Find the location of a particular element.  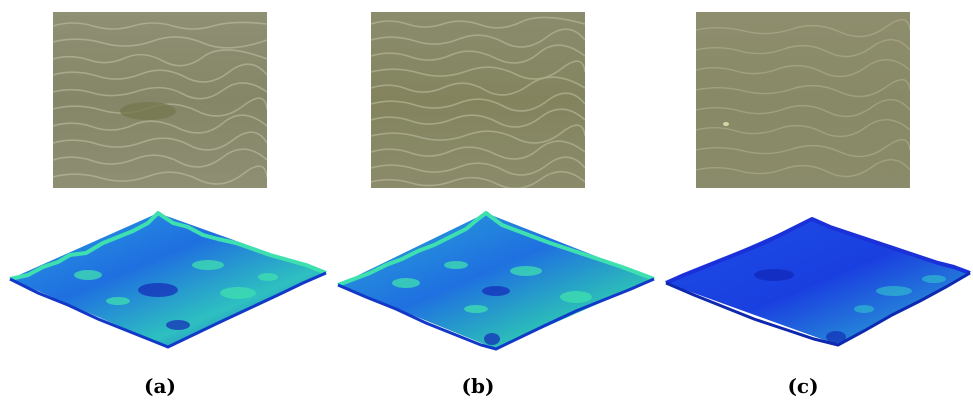

water-photo-a is located at coordinates (160, 100).